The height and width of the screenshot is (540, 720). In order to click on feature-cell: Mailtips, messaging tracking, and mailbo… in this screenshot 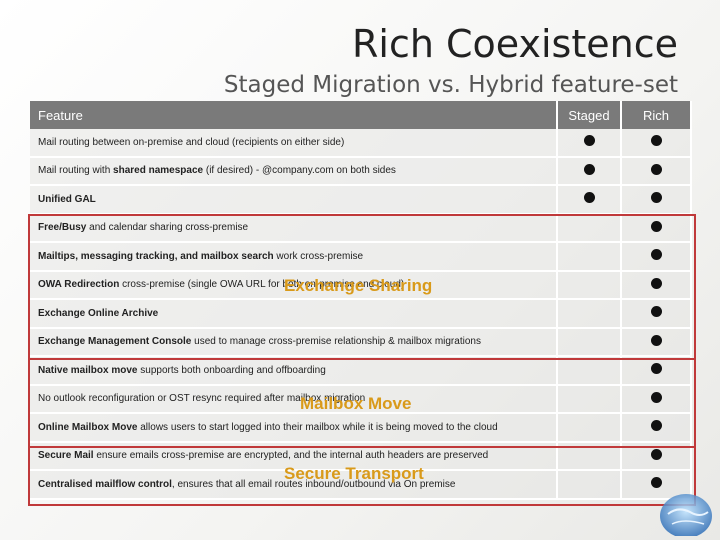, I will do `click(294, 257)`.